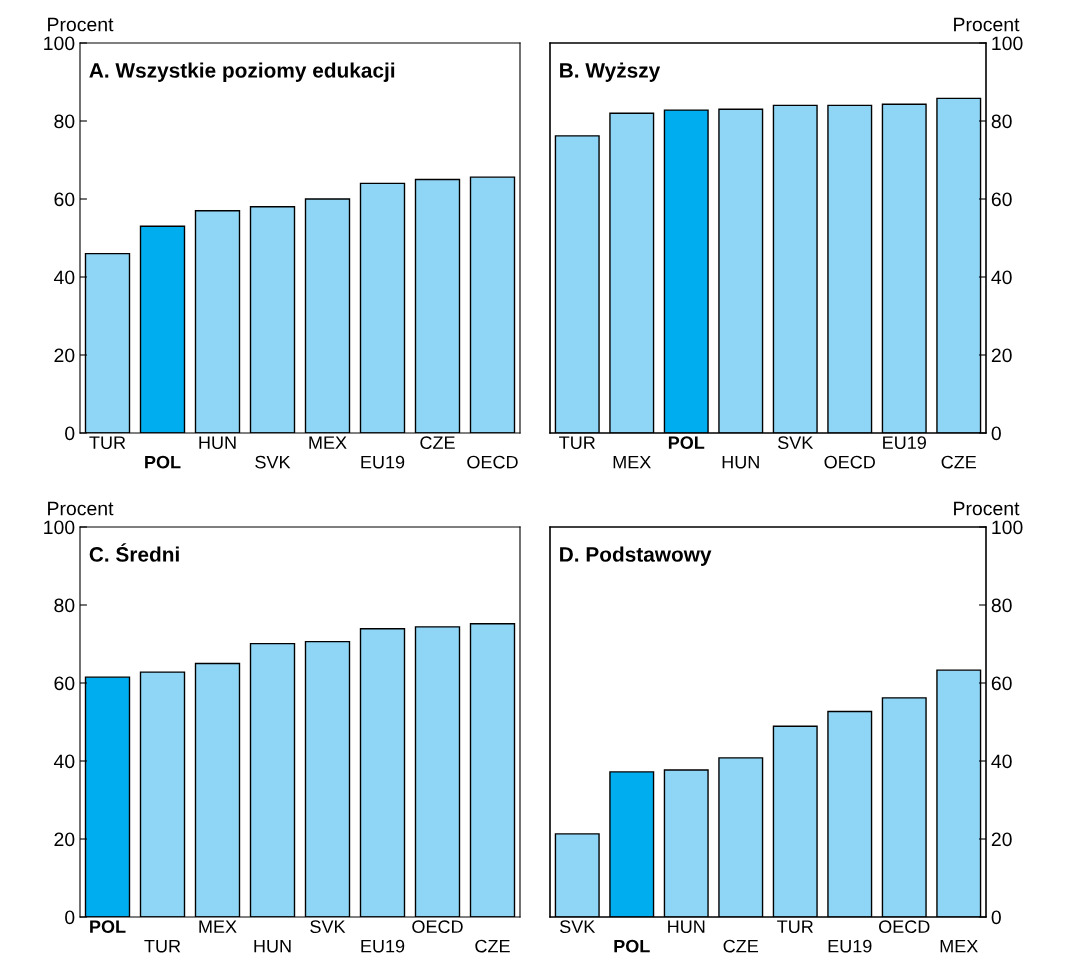 The height and width of the screenshot is (967, 1068). What do you see at coordinates (636, 556) in the screenshot?
I see `text: D. Podstawowy` at bounding box center [636, 556].